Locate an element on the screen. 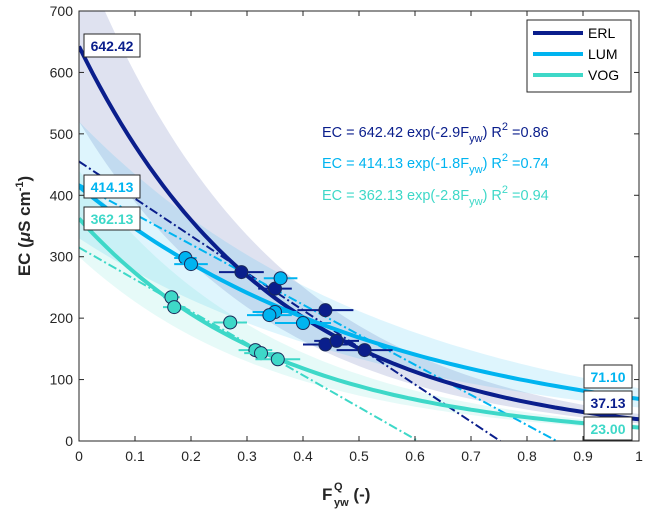  legend-label: LUM is located at coordinates (603, 54).